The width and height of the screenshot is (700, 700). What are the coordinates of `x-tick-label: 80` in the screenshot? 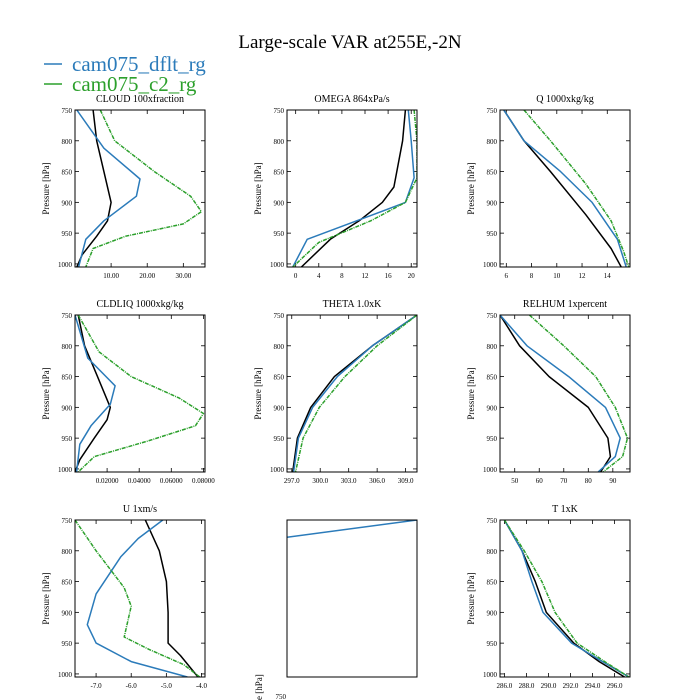 It's located at (589, 481).